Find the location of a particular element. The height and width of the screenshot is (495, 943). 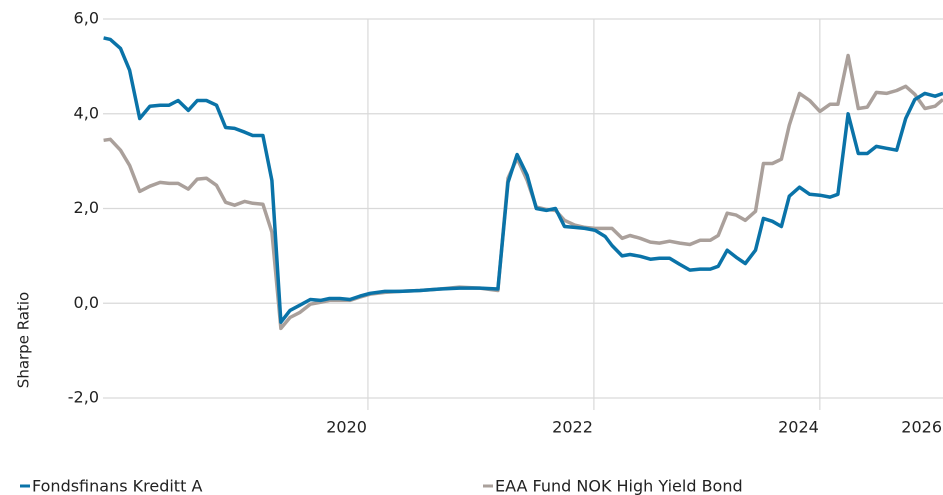

x-tick-label: 2022 is located at coordinates (572, 427).